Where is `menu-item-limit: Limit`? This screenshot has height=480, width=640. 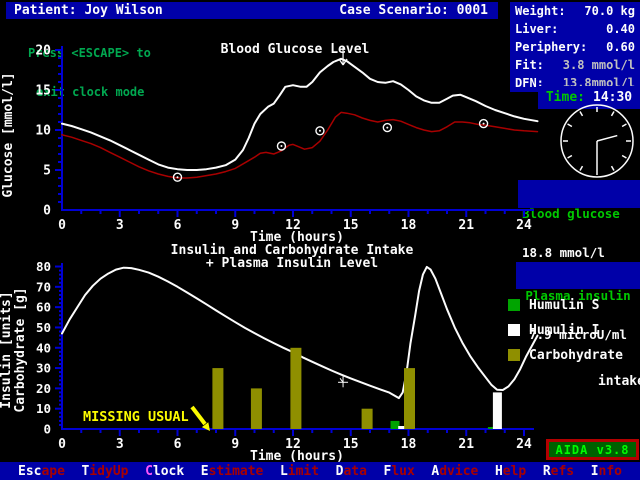 menu-item-limit: Limit is located at coordinates (299, 471).